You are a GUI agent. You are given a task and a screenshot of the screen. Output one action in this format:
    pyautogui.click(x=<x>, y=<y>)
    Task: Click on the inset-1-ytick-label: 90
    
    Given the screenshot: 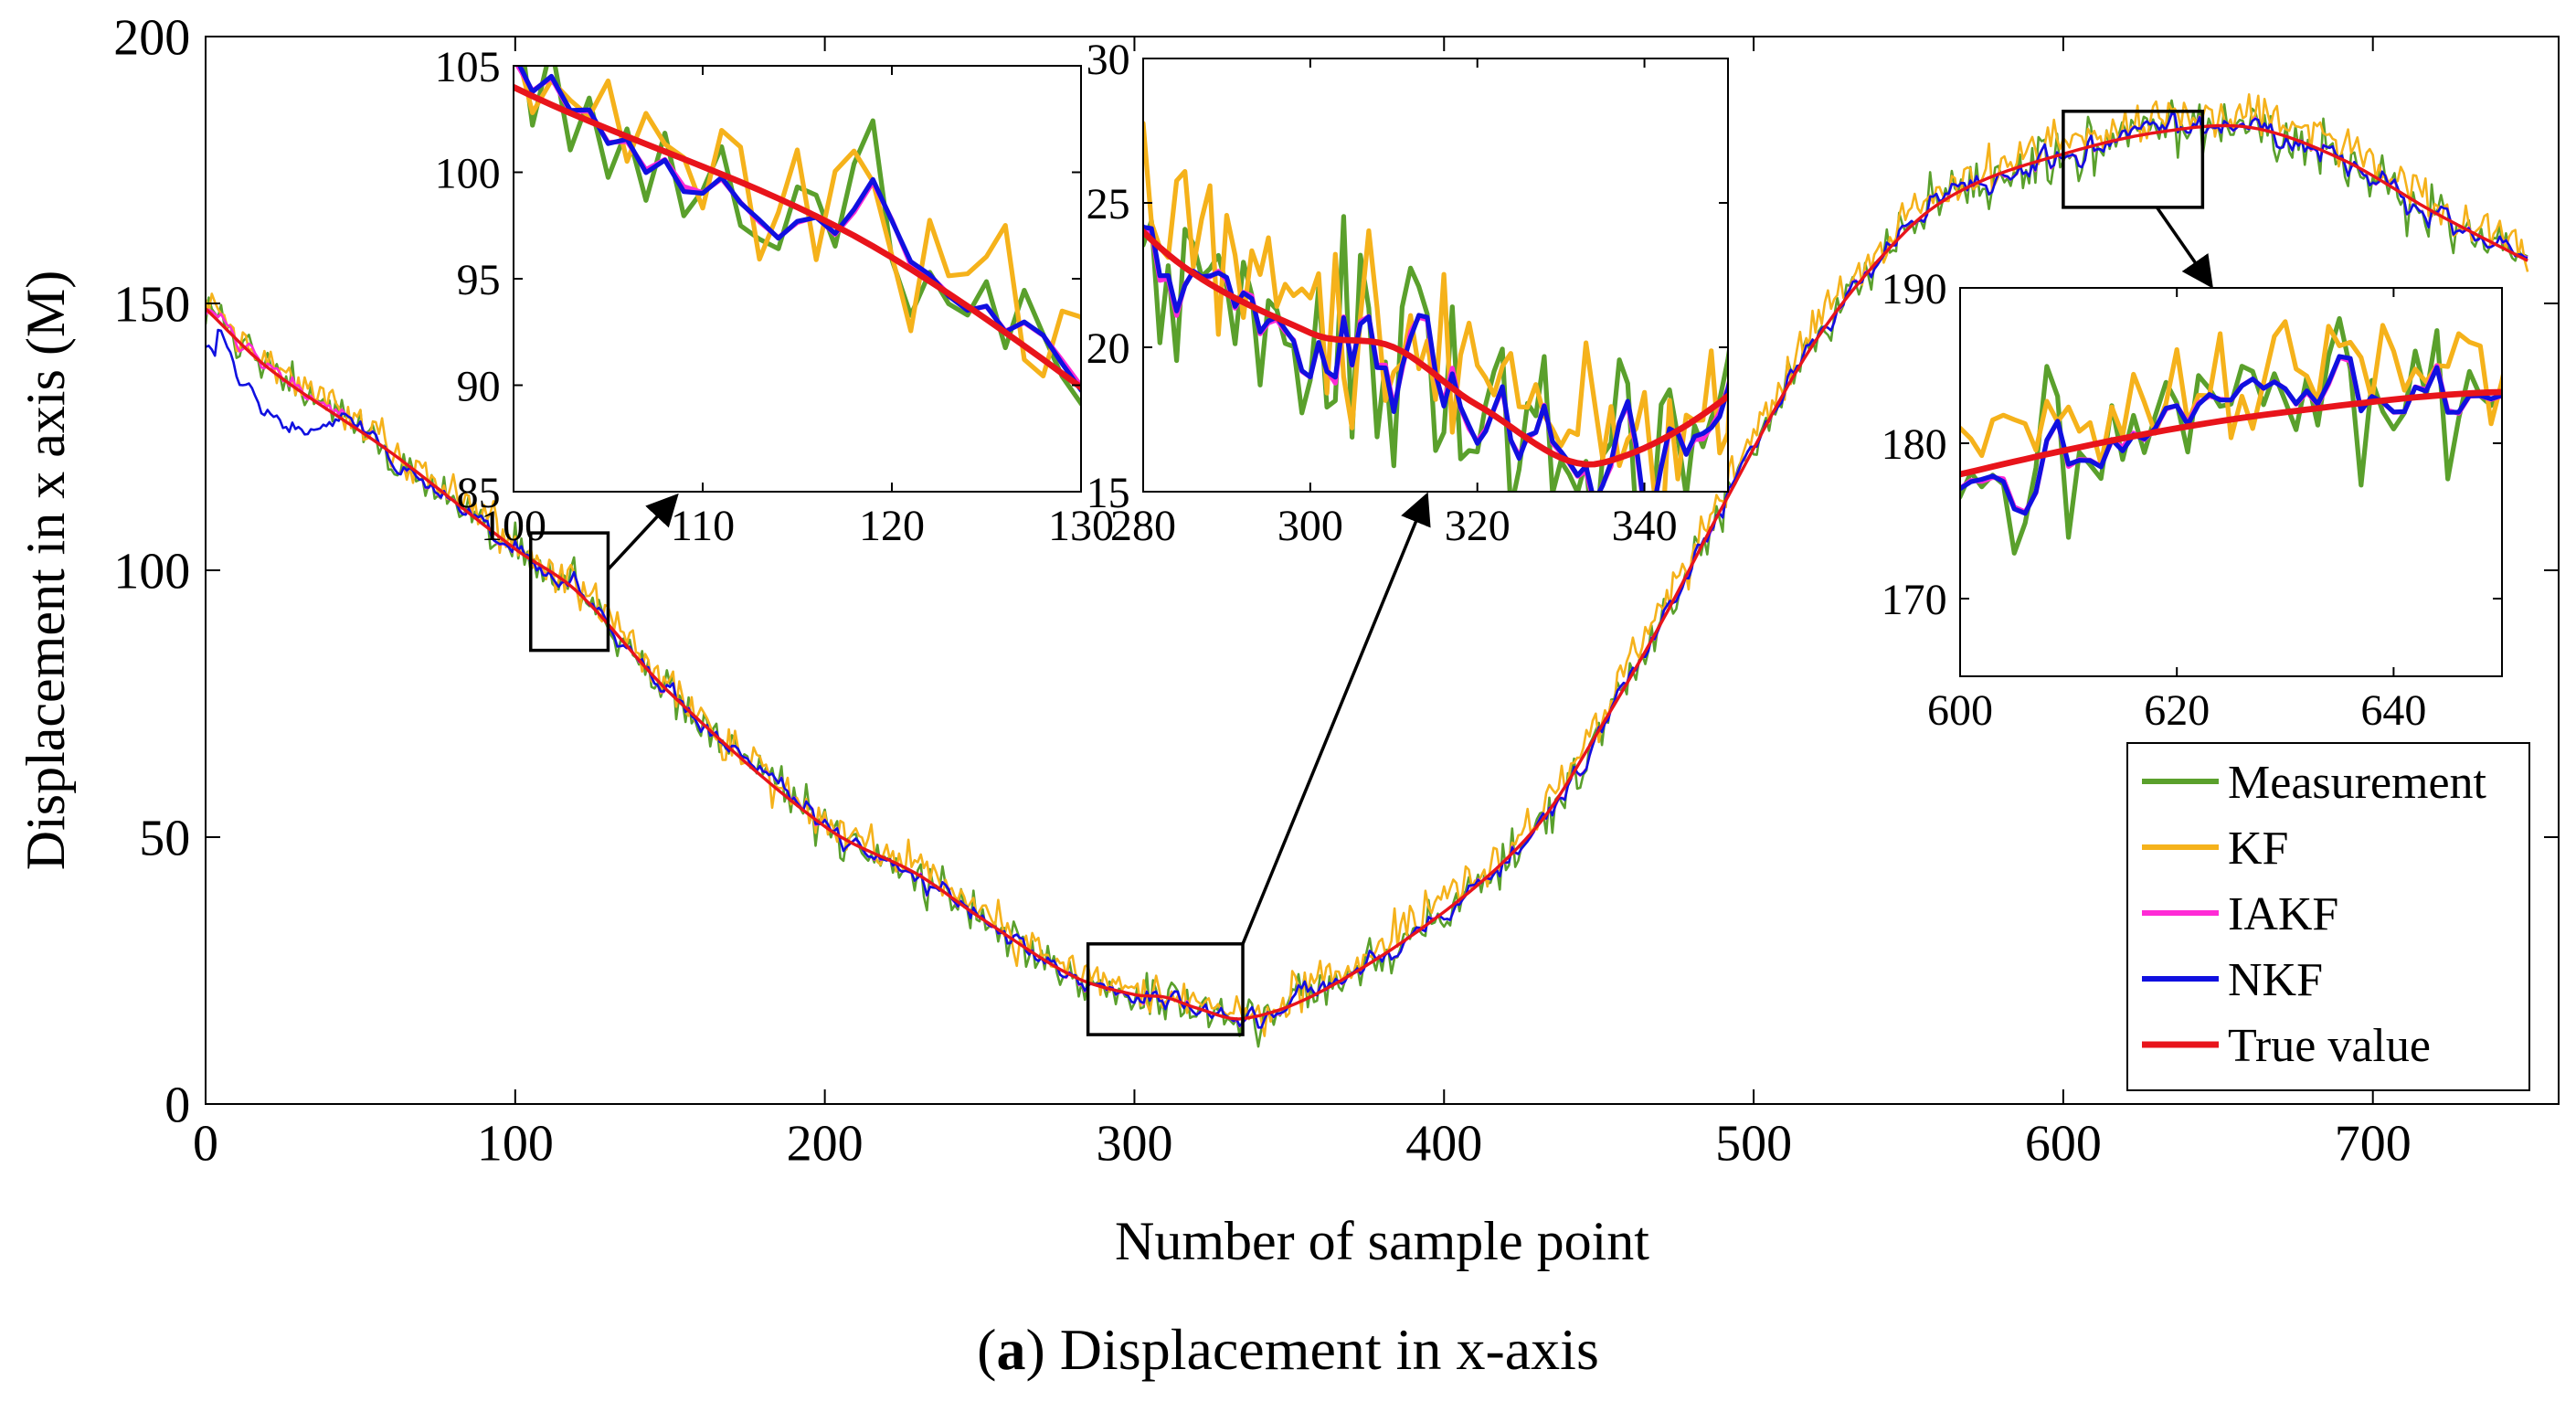 What is the action you would take?
    pyautogui.click(x=479, y=386)
    